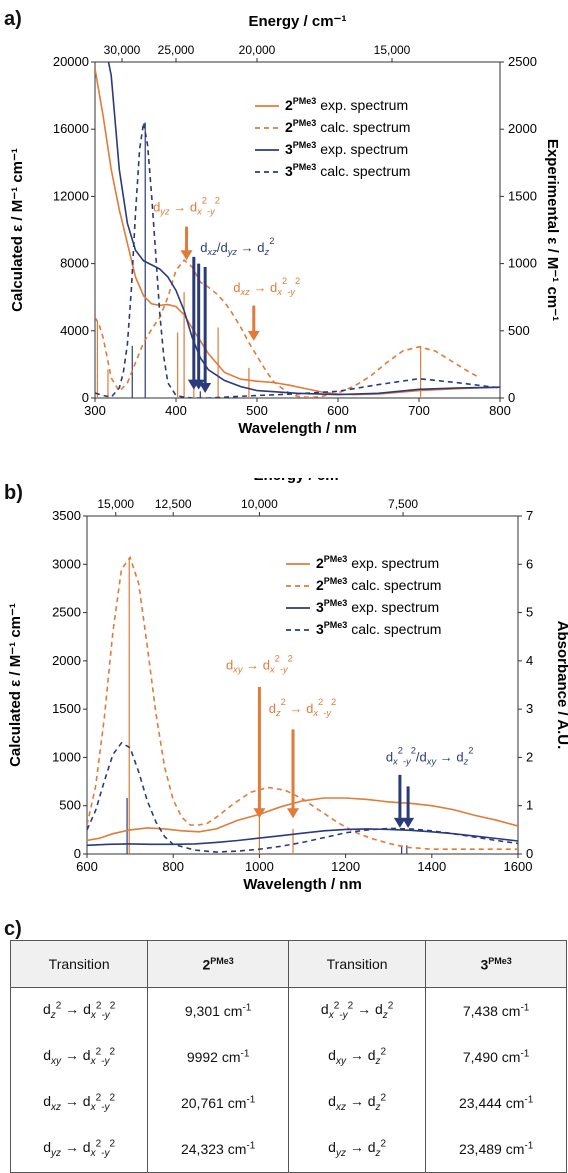 This screenshot has height=1173, width=568. I want to click on table-row: dxy → dx2-y2 9992 cm-1 dxy → dz2 7,490 cm-1, so click(288, 1057).